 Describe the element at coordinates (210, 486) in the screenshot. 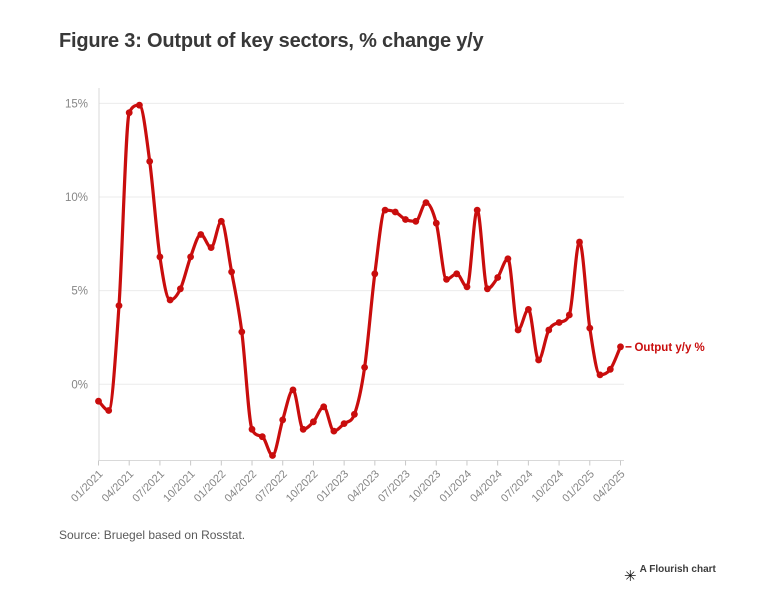

I see `x-axis-tick-label: 01/2022` at that location.